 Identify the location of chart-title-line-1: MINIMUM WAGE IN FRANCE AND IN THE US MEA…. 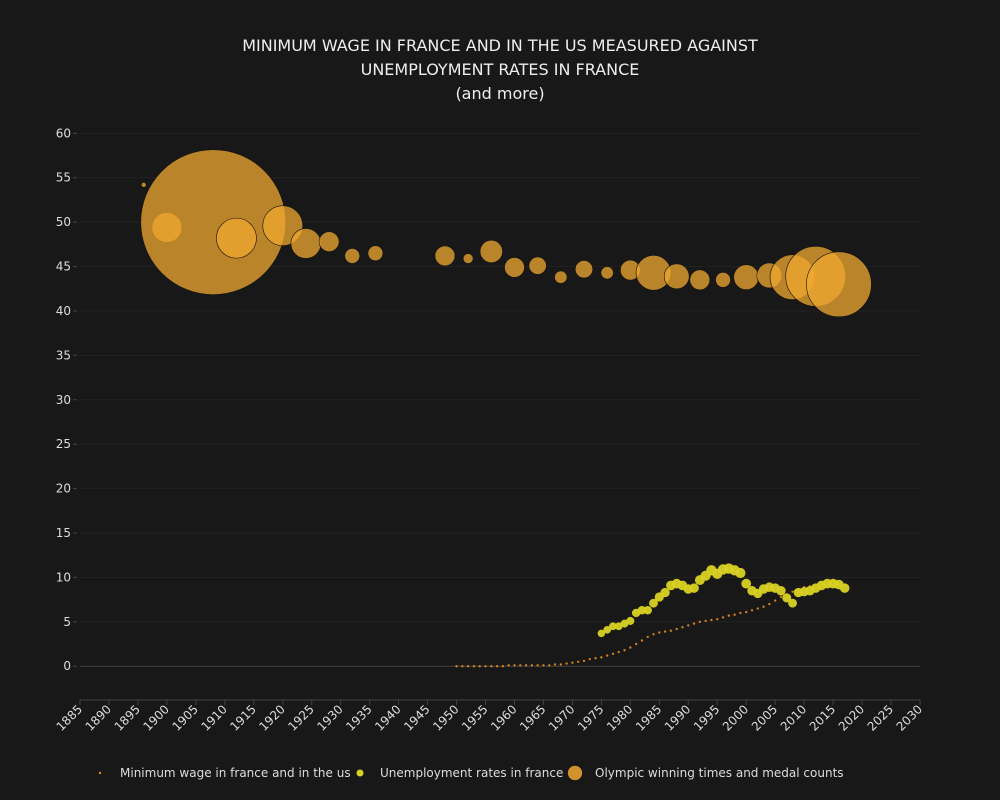
(500, 45).